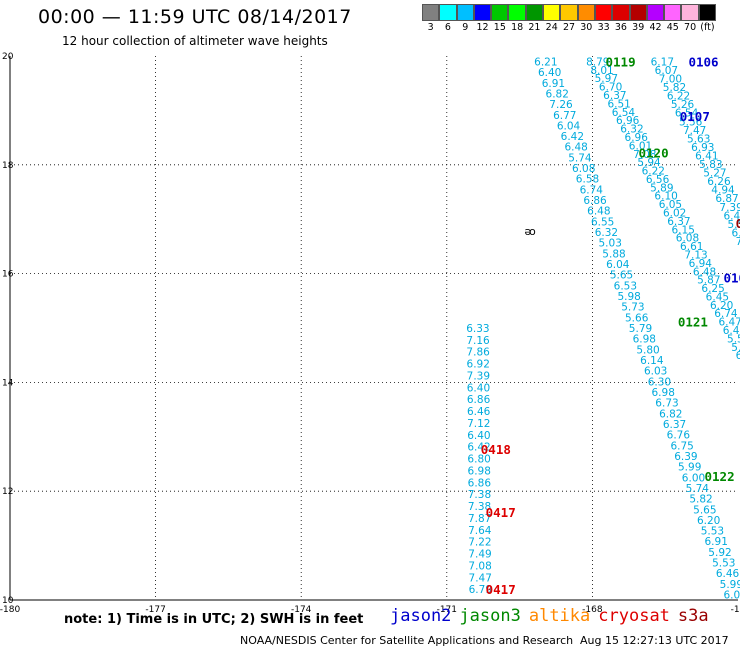 The width and height of the screenshot is (740, 650). I want to click on wave-height-value: 6.56, so click(658, 180).